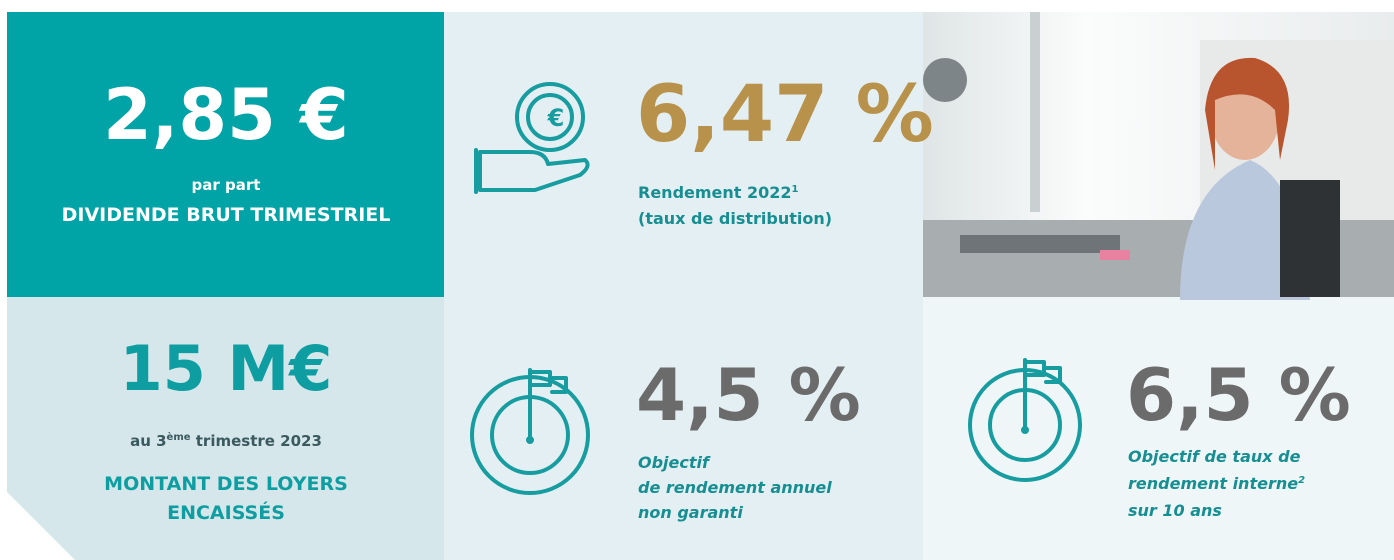 The width and height of the screenshot is (1394, 560). Describe the element at coordinates (226, 484) in the screenshot. I see `rents-label: MONTANT DES LOYERS` at that location.